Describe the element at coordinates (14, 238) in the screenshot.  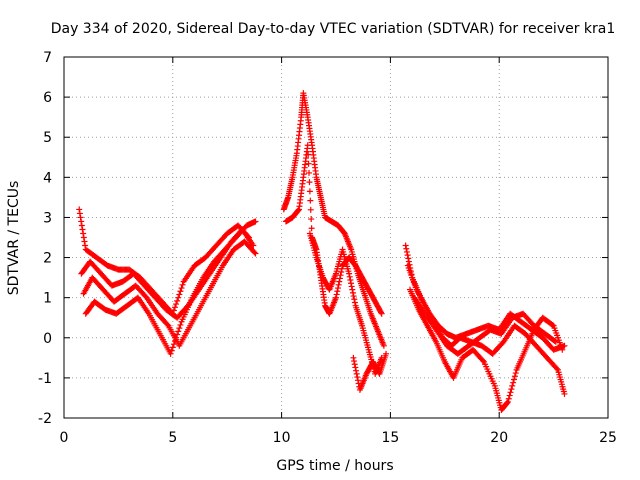
I see `y-axis-label: SDTVAR / TECUs` at that location.